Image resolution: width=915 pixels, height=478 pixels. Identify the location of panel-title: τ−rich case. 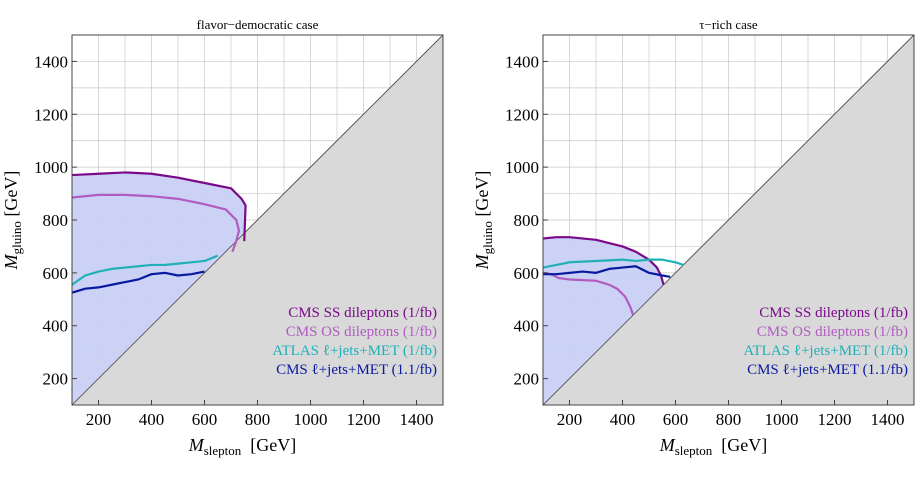
(728, 24).